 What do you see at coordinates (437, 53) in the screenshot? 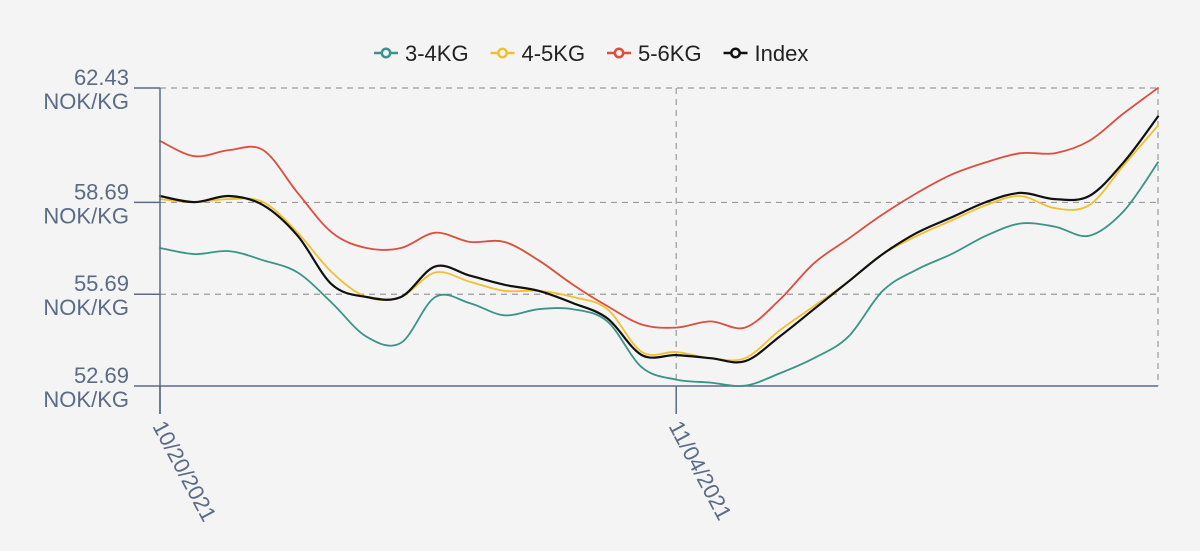
I see `legend-label: 3-4KG` at bounding box center [437, 53].